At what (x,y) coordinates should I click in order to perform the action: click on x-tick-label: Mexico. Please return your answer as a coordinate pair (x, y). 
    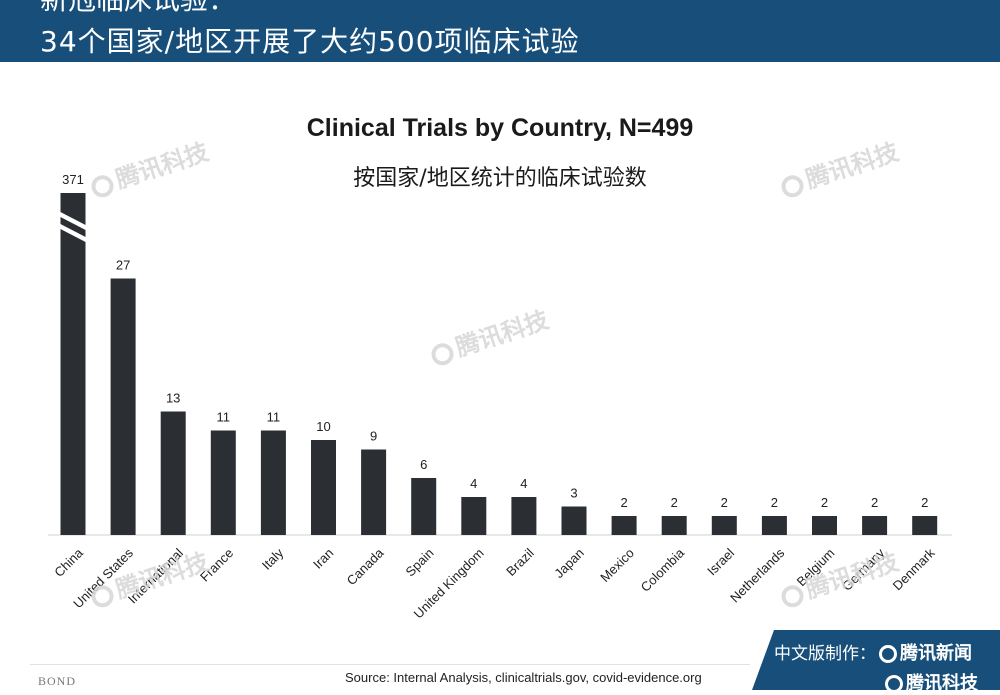
    Looking at the image, I should click on (617, 565).